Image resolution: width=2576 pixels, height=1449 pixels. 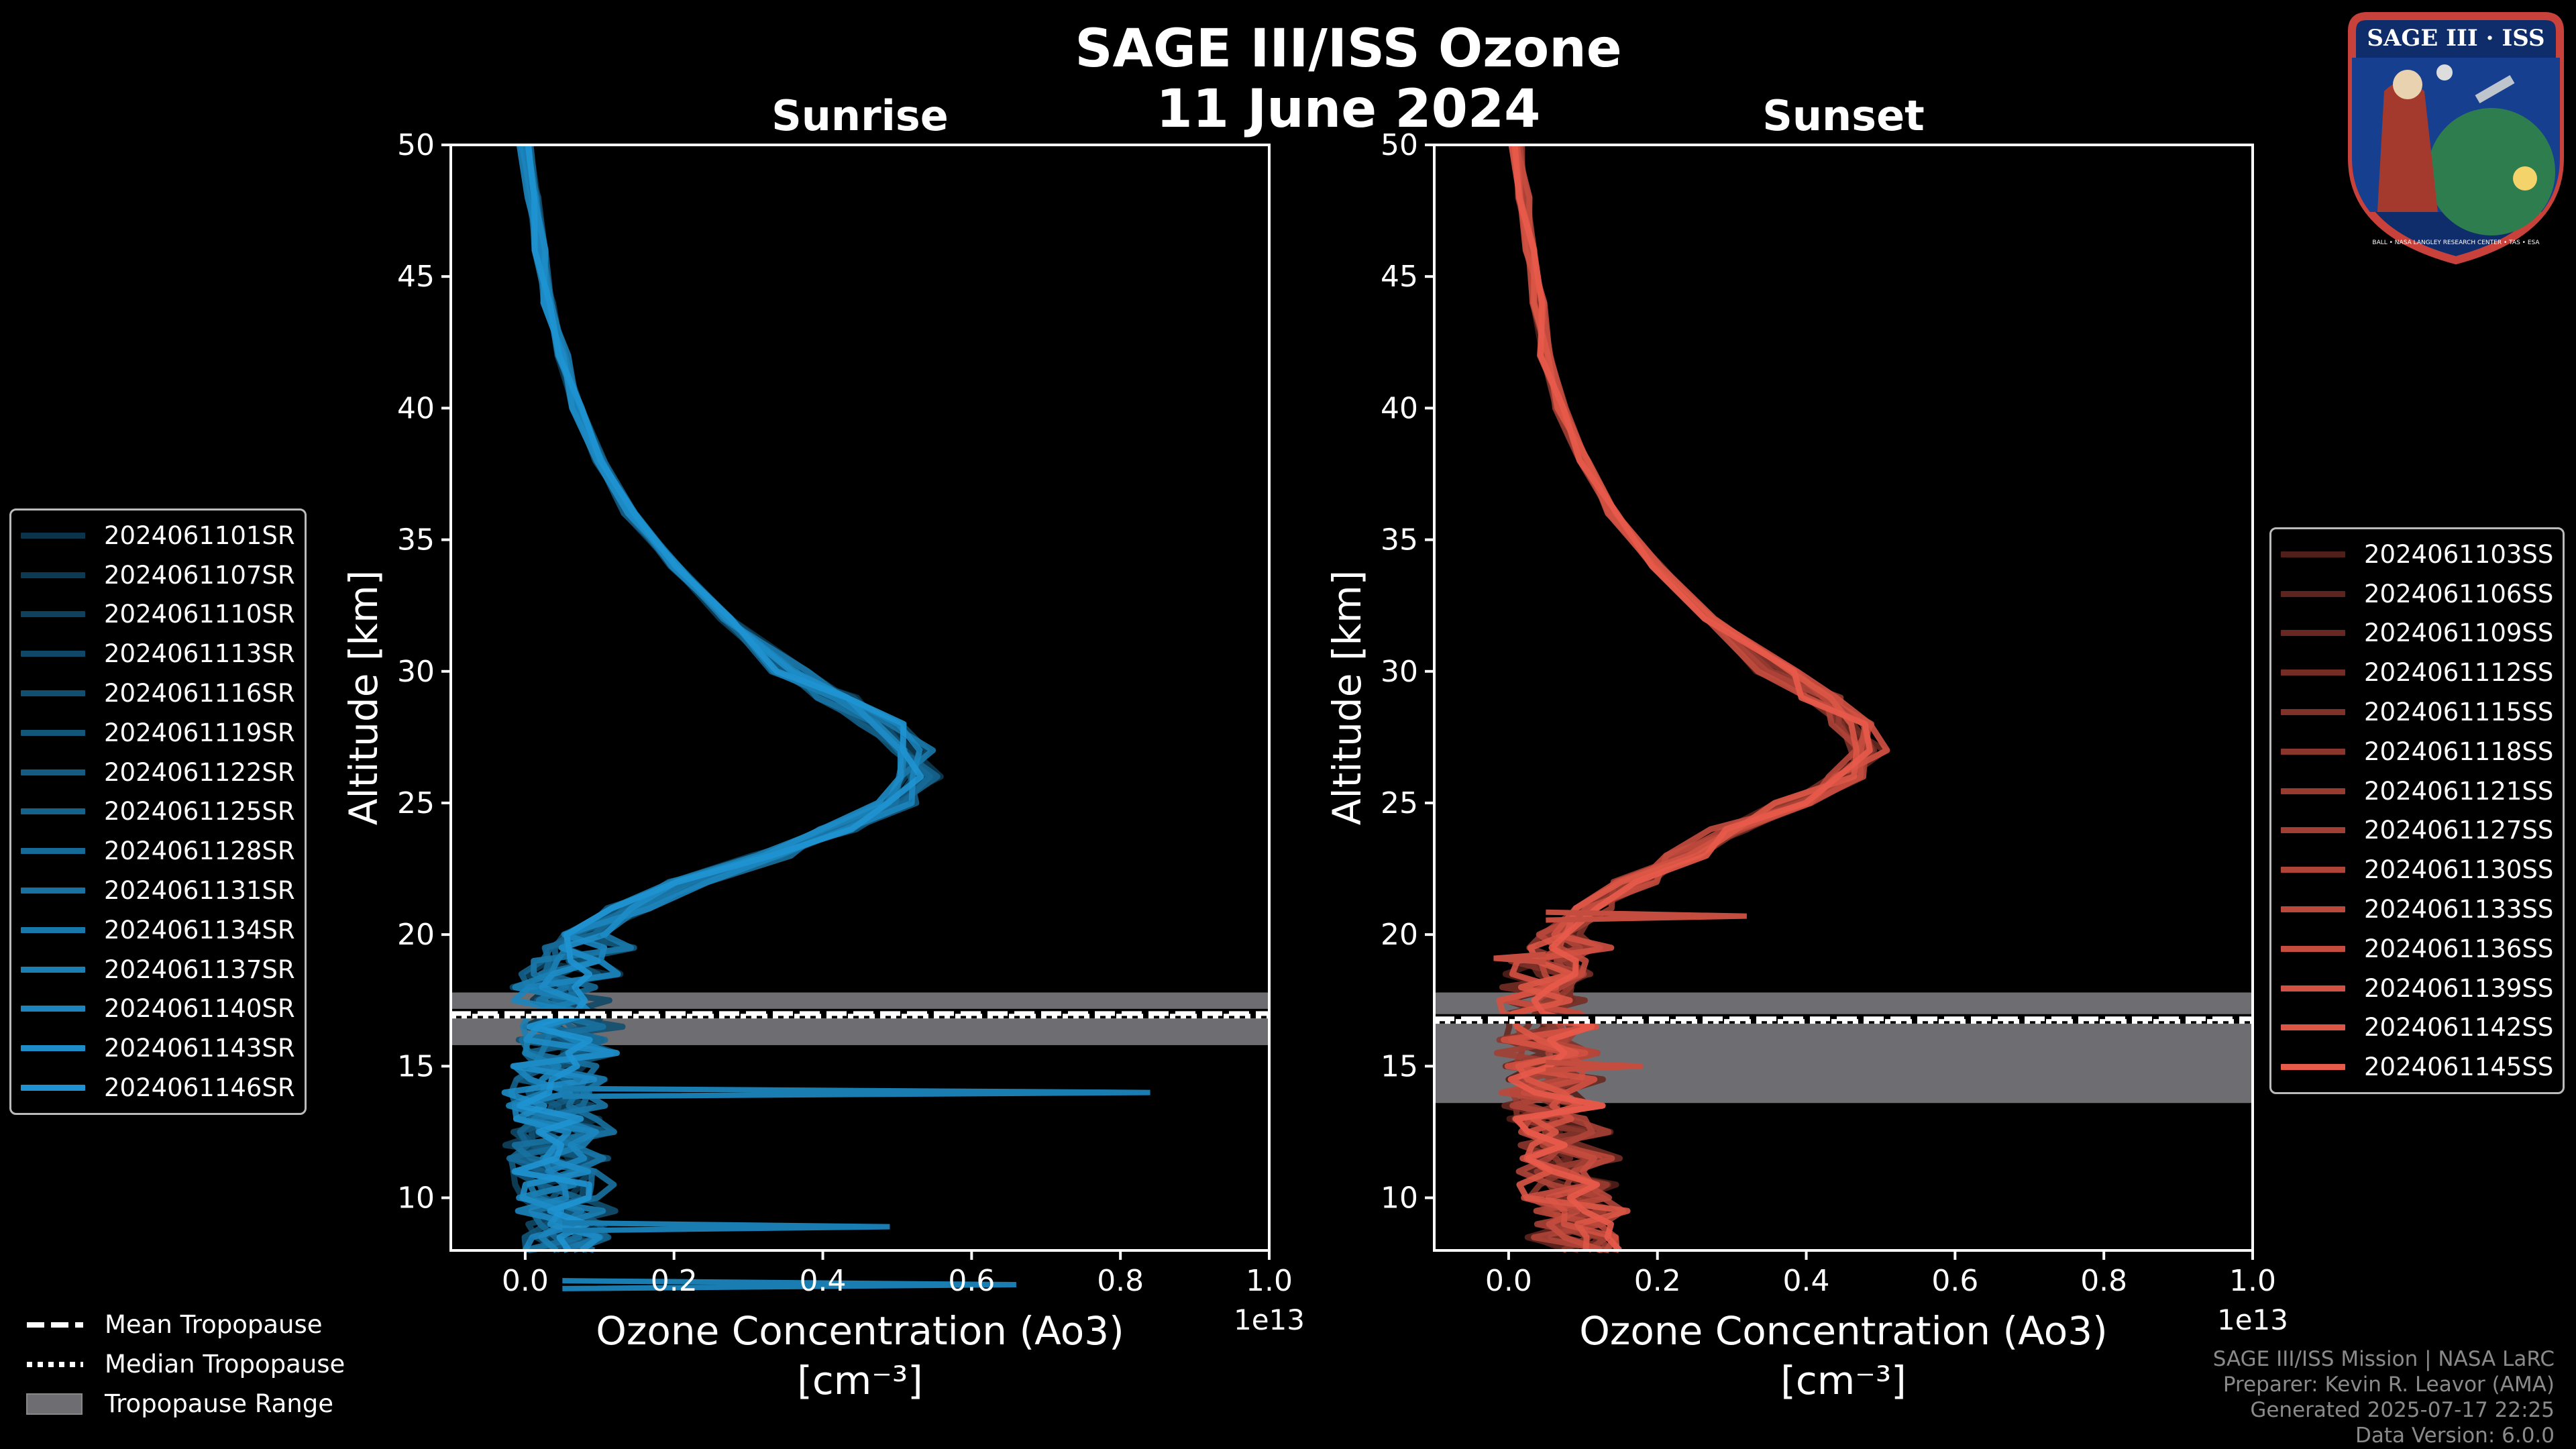 I want to click on sunrise-ylabel: Altitude [km], so click(x=363, y=697).